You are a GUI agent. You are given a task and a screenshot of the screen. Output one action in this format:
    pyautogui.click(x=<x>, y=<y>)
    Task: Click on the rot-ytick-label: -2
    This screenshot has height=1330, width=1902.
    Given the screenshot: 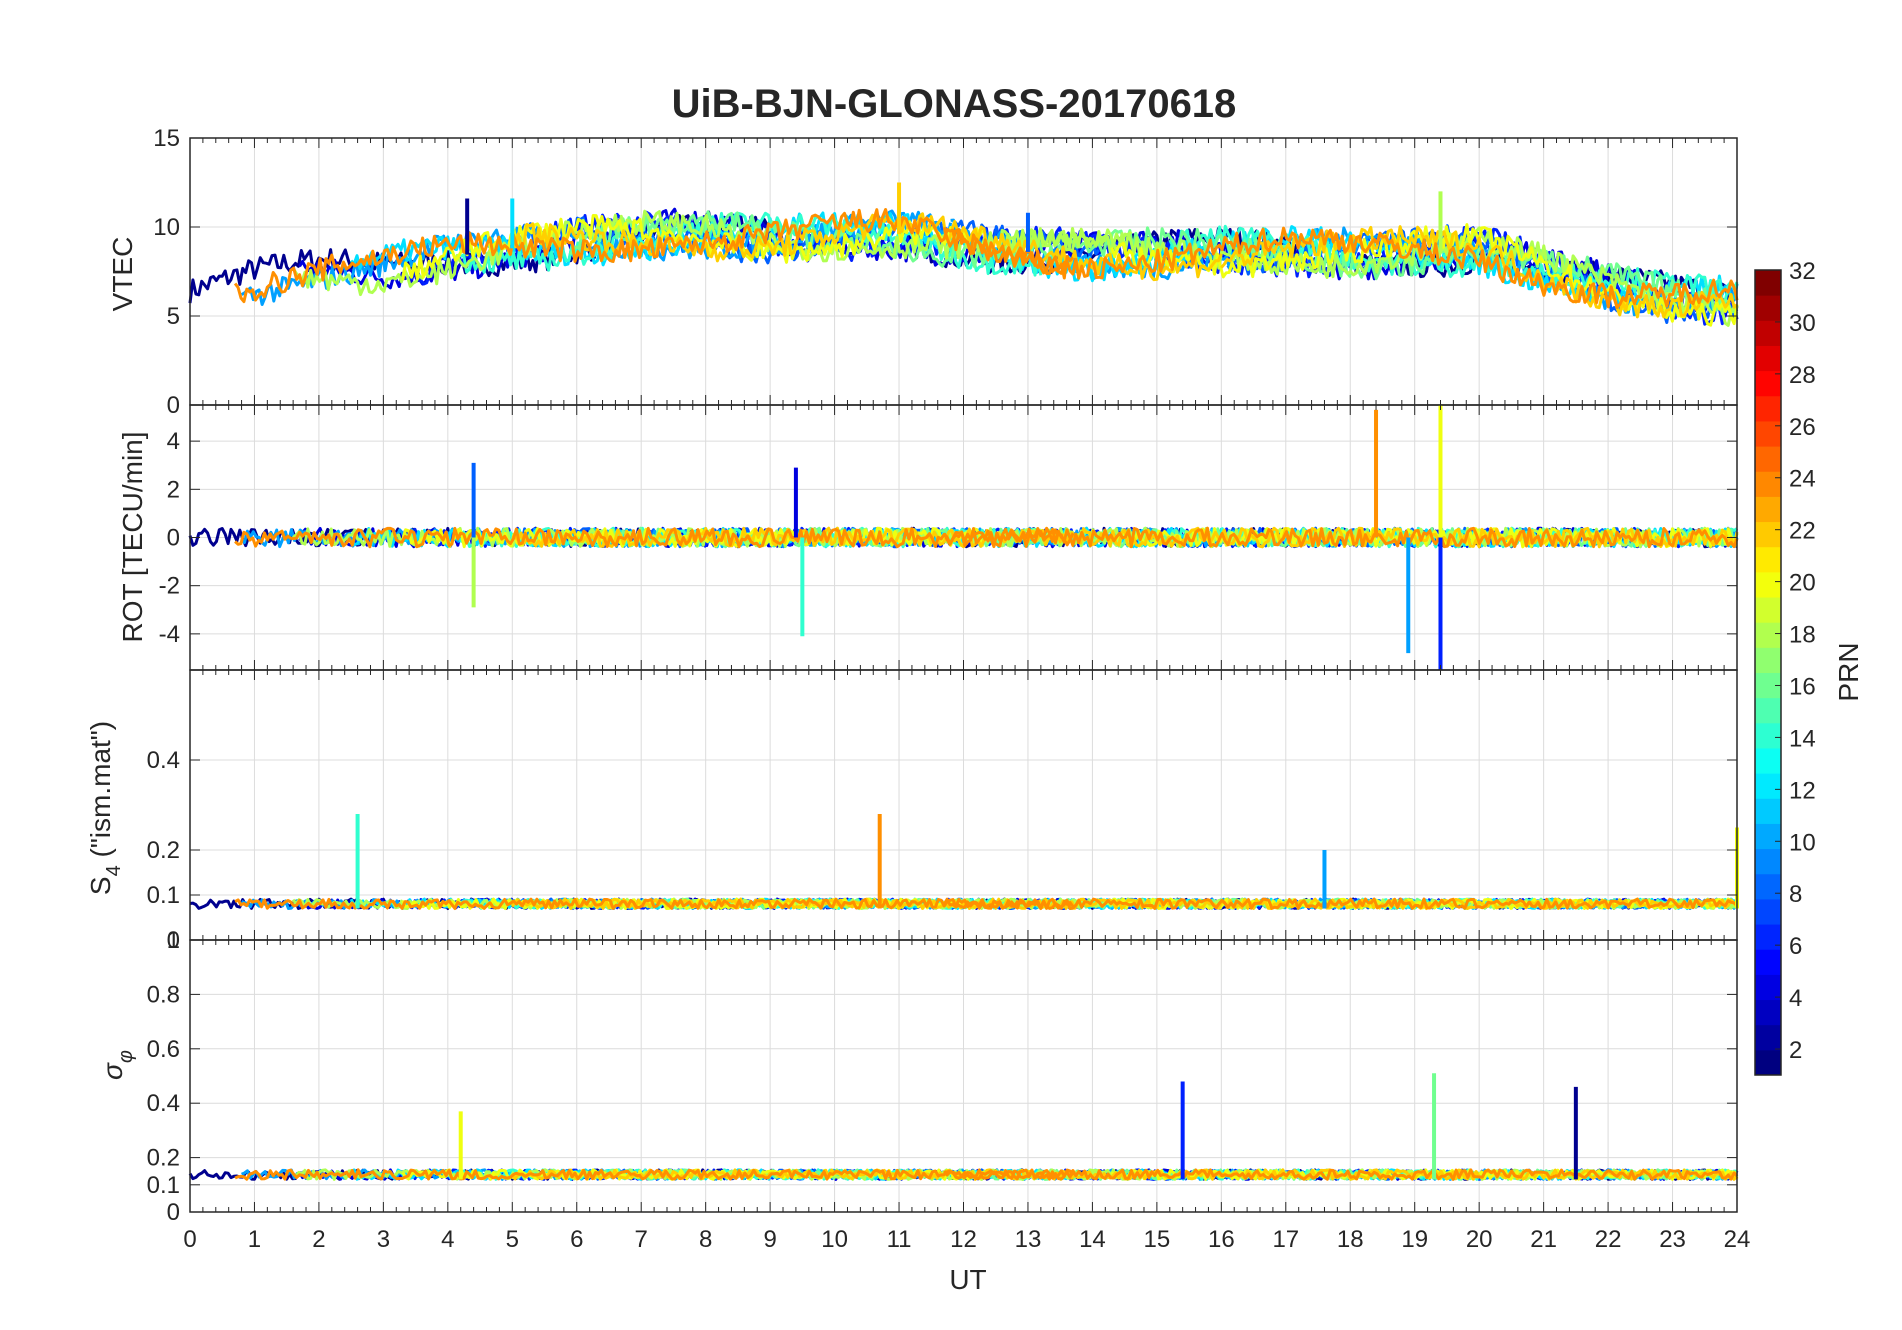 What is the action you would take?
    pyautogui.click(x=169, y=586)
    